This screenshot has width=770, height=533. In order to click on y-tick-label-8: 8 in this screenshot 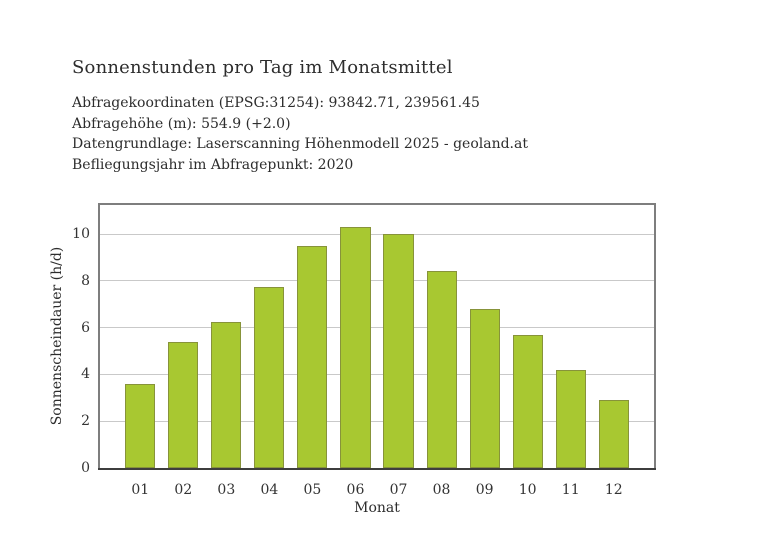, I will do `click(85, 280)`.